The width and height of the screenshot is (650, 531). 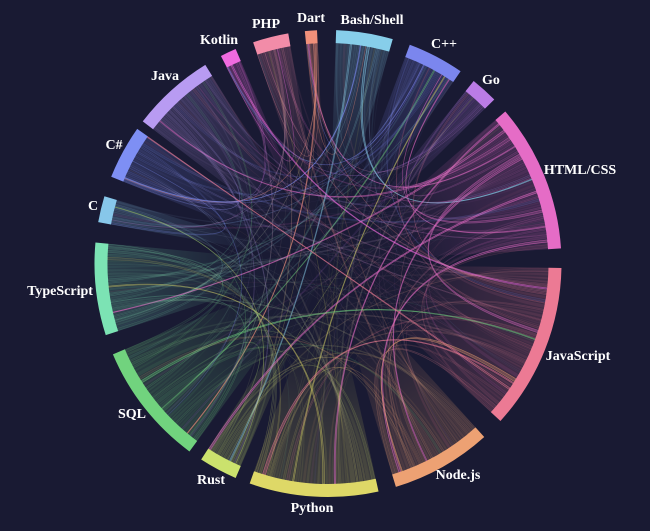 What do you see at coordinates (60, 291) in the screenshot?
I see `svg-text: TypeScript` at bounding box center [60, 291].